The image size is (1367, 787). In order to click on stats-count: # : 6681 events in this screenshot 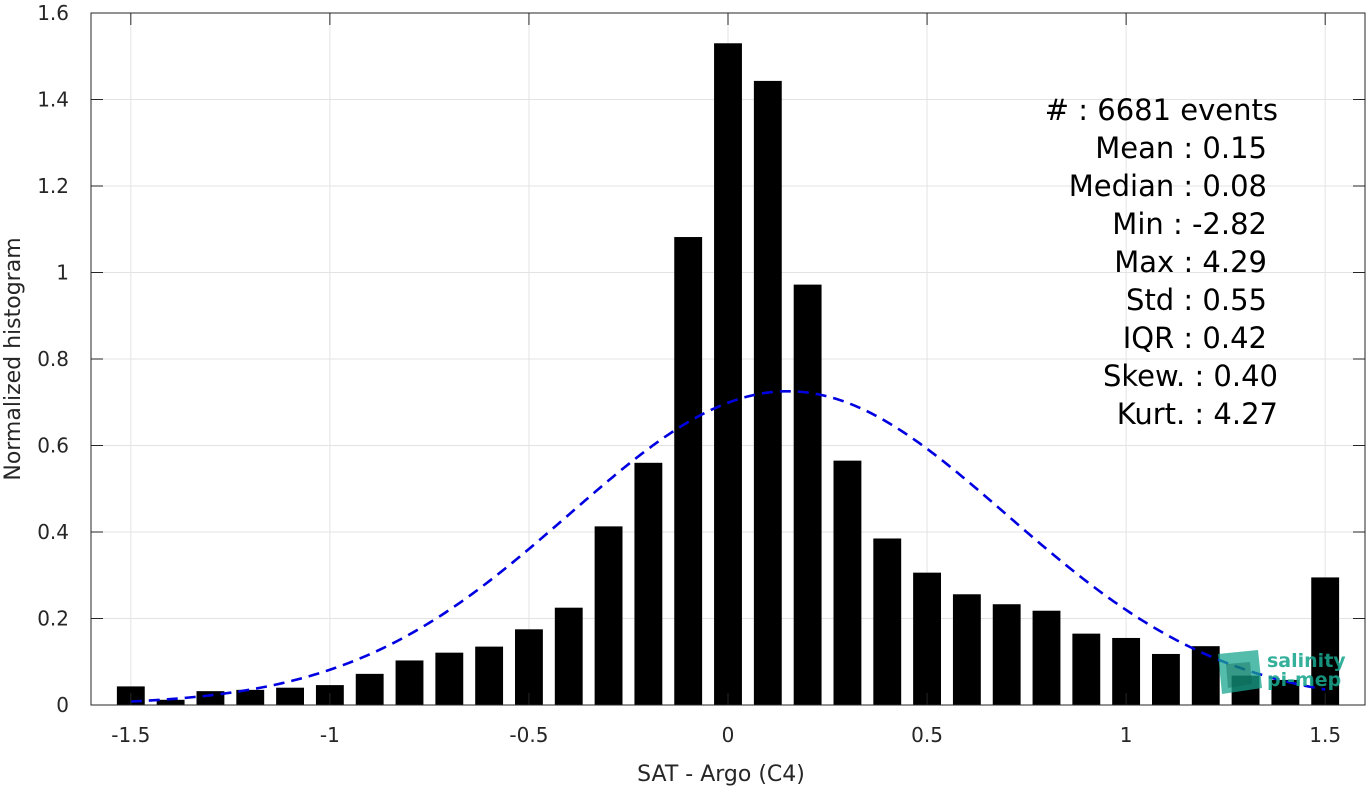, I will do `click(1161, 110)`.